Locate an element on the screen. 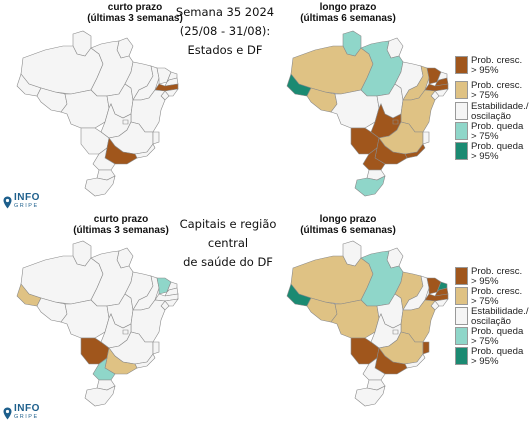  states-title-line1: Semana 35 2024 is located at coordinates (225, 12).